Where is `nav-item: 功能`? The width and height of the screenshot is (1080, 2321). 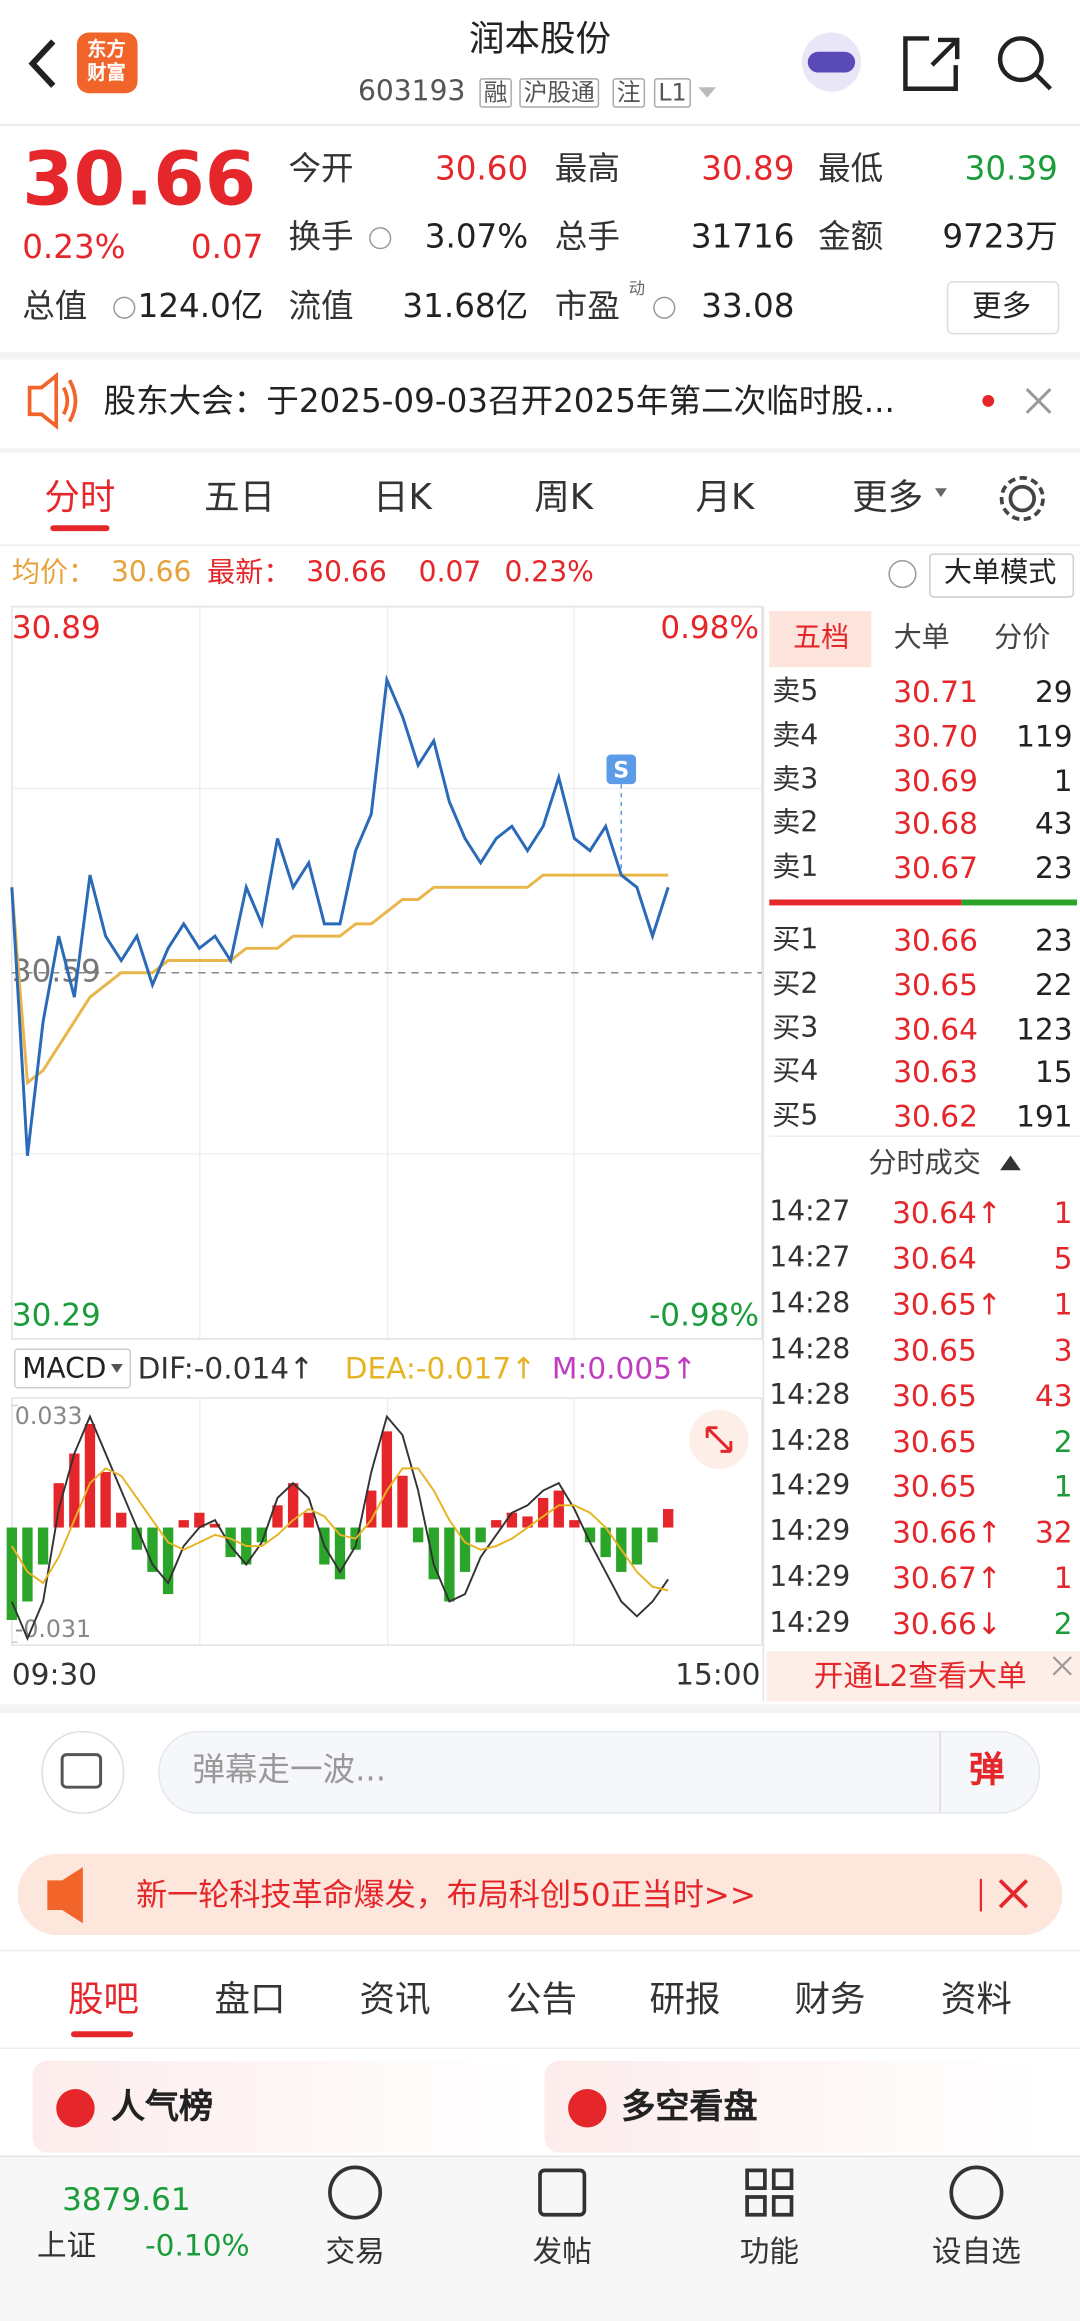
nav-item: 功能 is located at coordinates (769, 2251).